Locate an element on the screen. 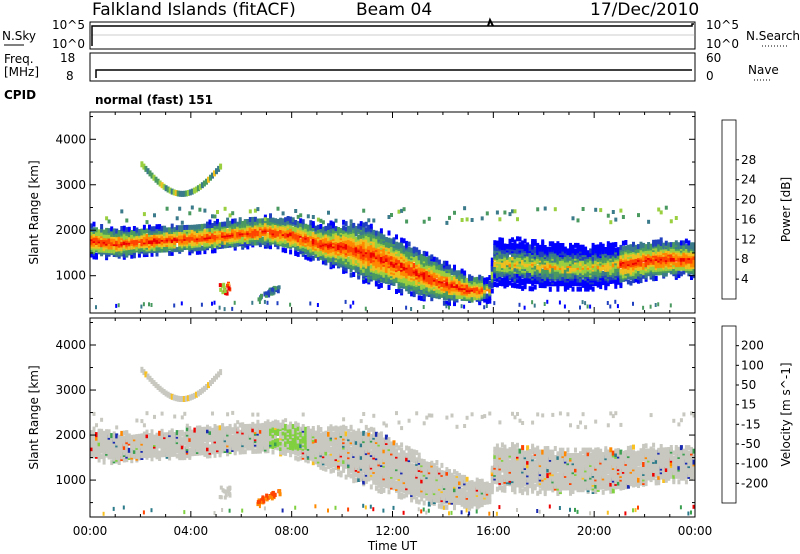  nave-label: Nave is located at coordinates (763, 70).